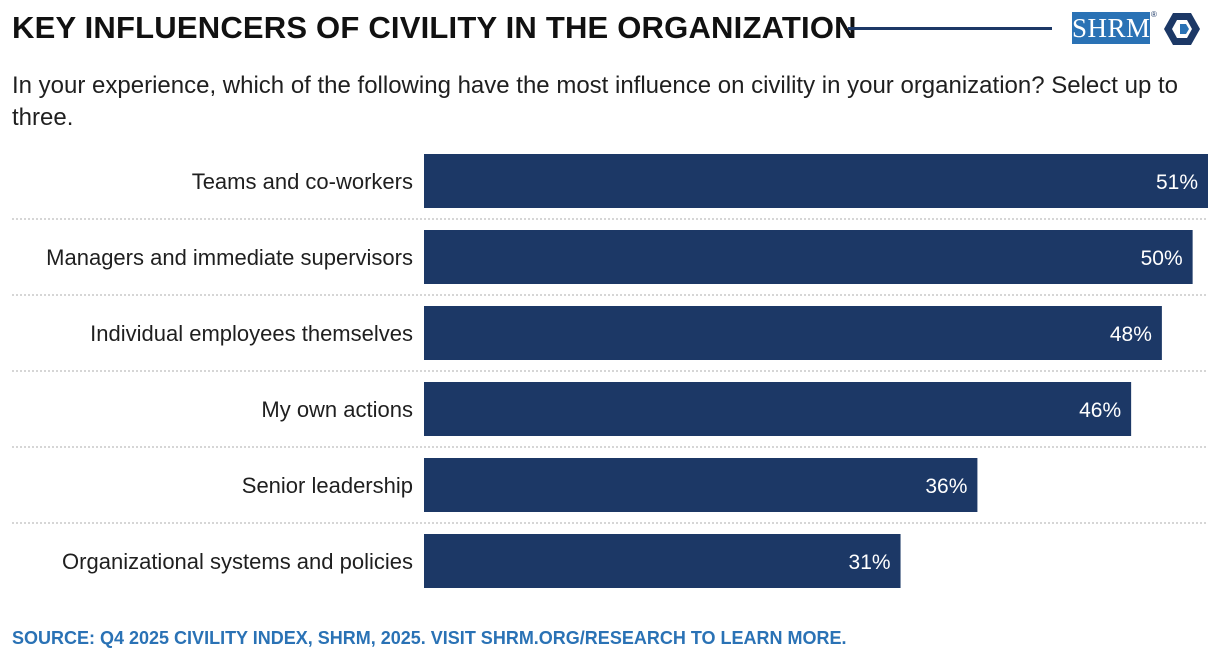 Image resolution: width=1220 pixels, height=662 pixels. What do you see at coordinates (950, 28) in the screenshot?
I see `title-divider` at bounding box center [950, 28].